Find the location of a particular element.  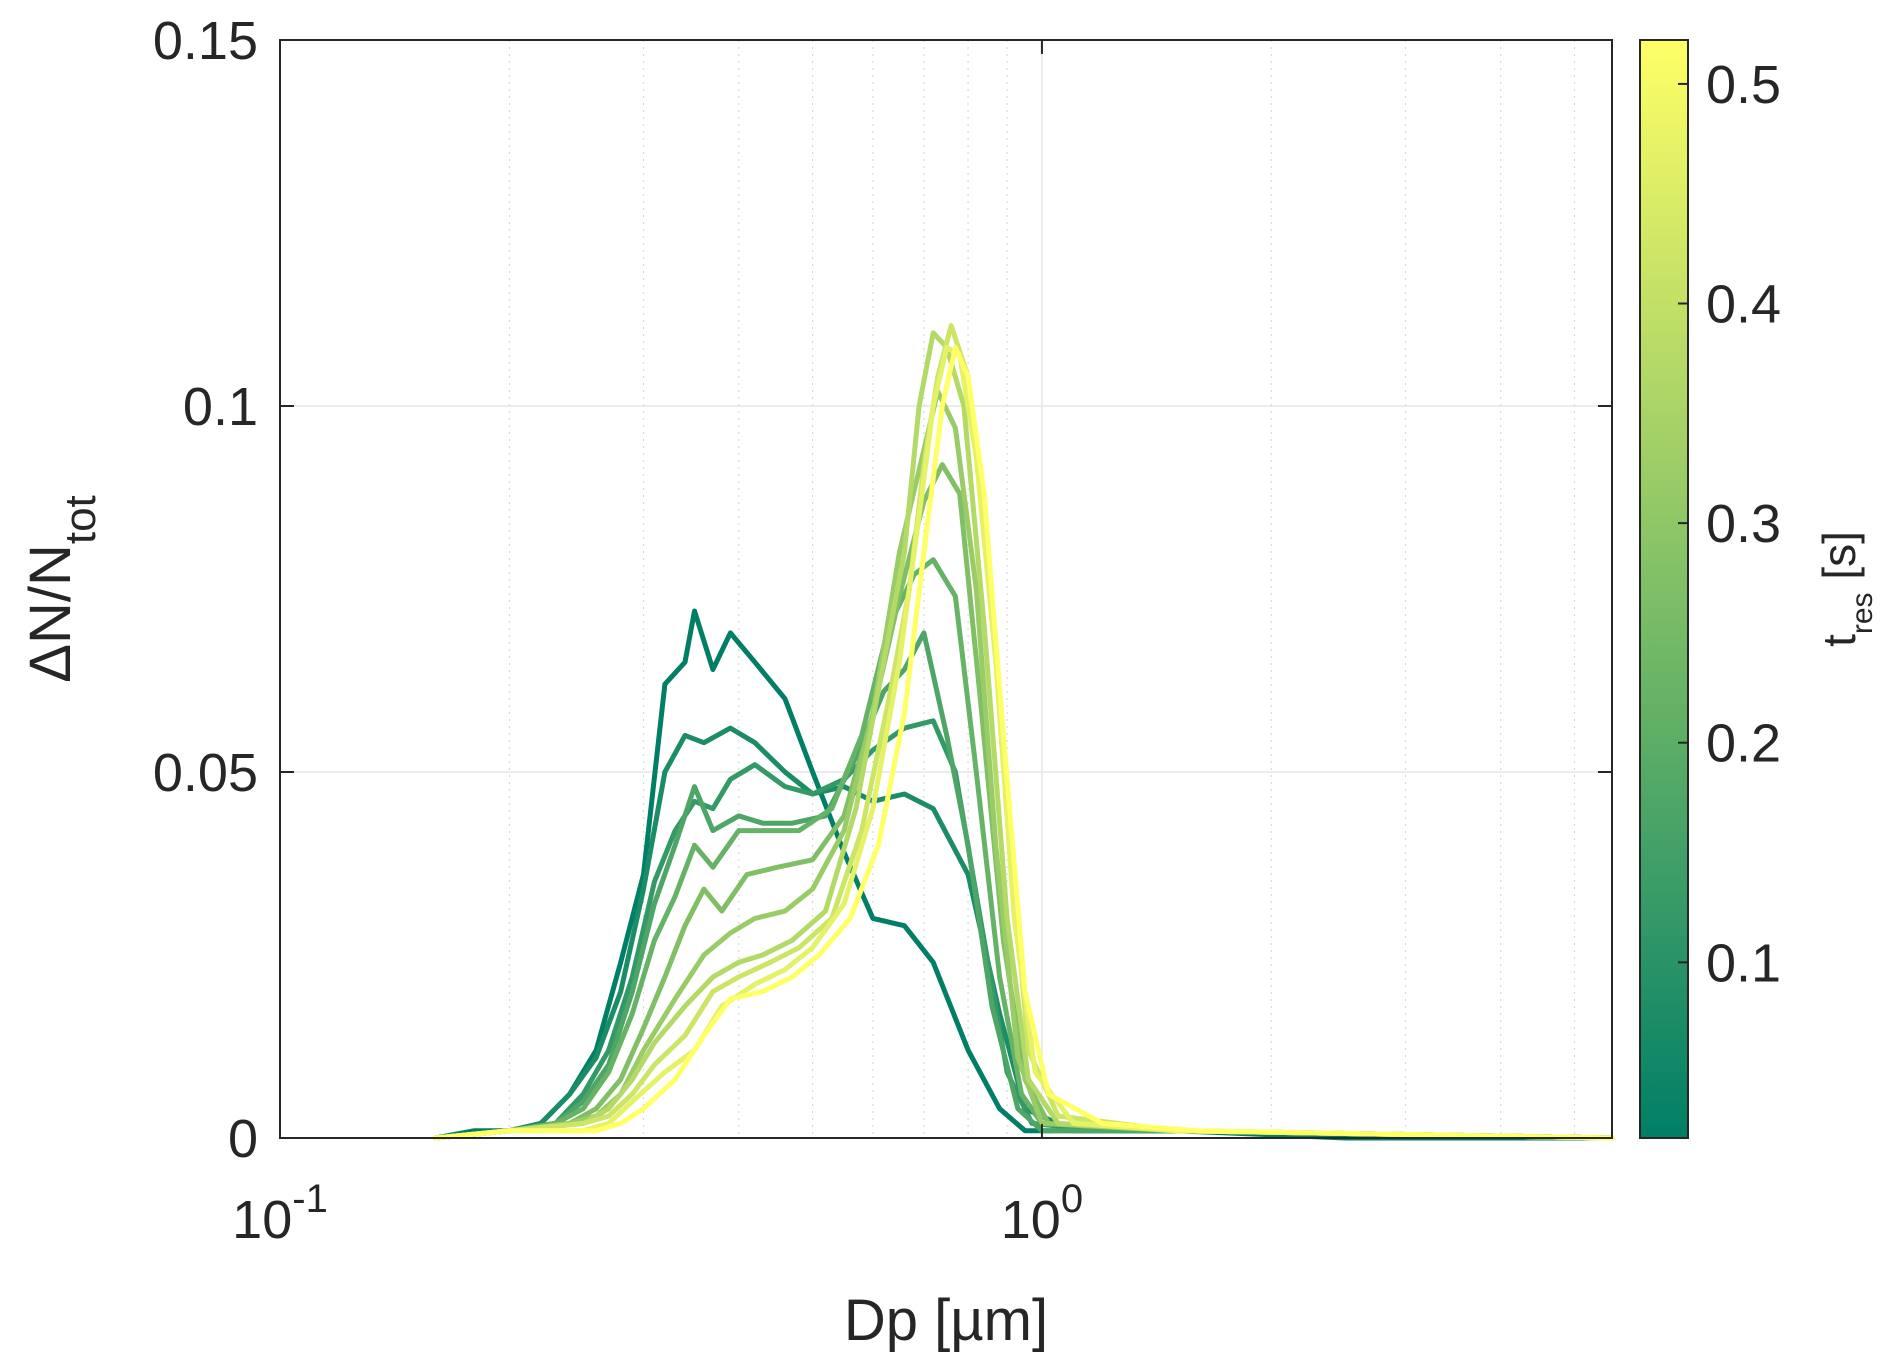

x-tick-label-exponent: -1 is located at coordinates (310, 1199).